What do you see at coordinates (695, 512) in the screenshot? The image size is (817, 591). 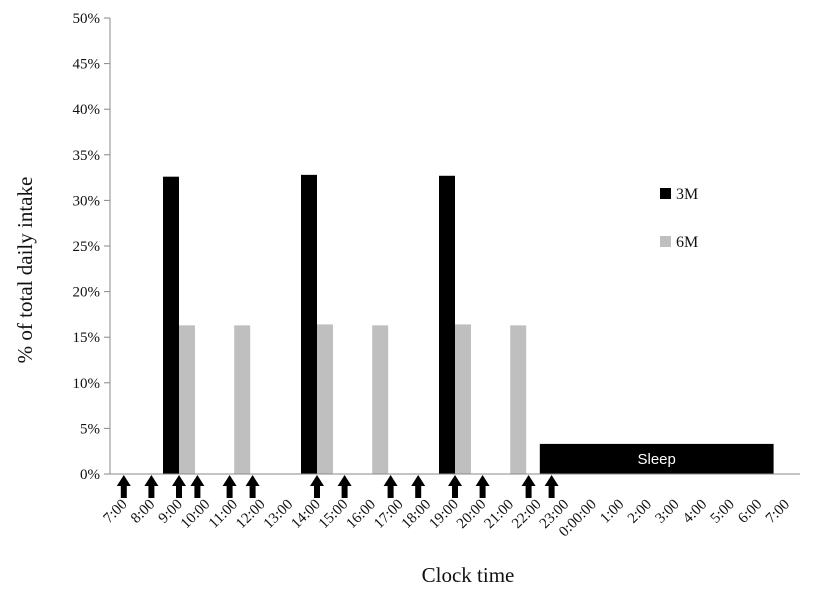 I see `x-tick-label: 4:00` at bounding box center [695, 512].